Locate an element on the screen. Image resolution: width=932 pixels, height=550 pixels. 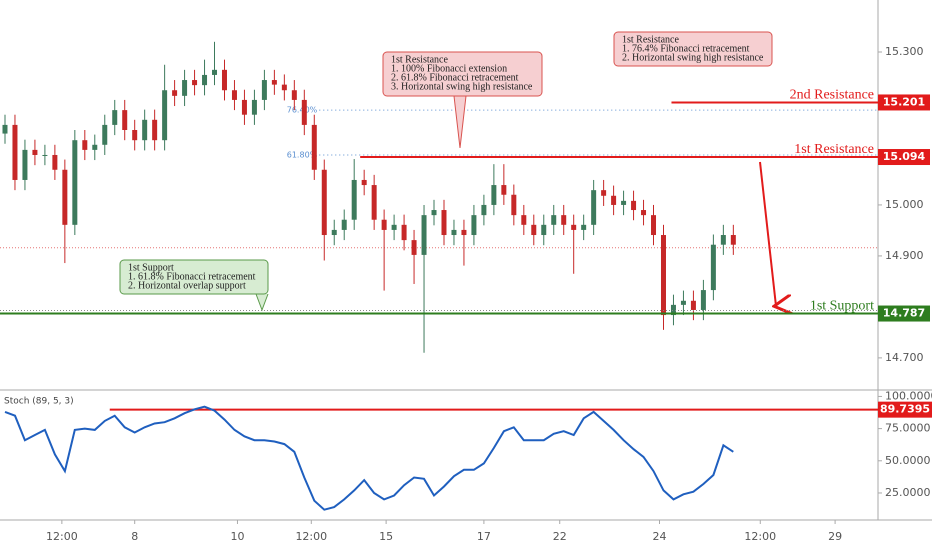
y-tick-label: 15.000 is located at coordinates (904, 204).